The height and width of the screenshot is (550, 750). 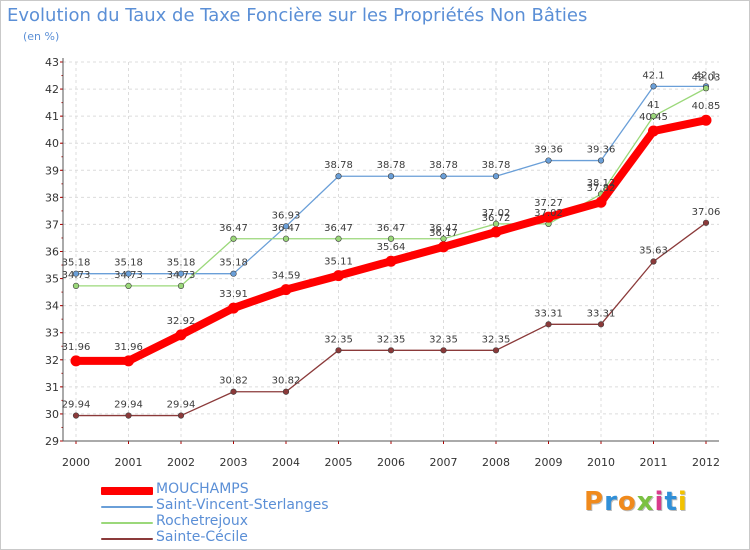 I want to click on data-label-saint-vincent-sterlanges: 39.36, so click(x=548, y=150).